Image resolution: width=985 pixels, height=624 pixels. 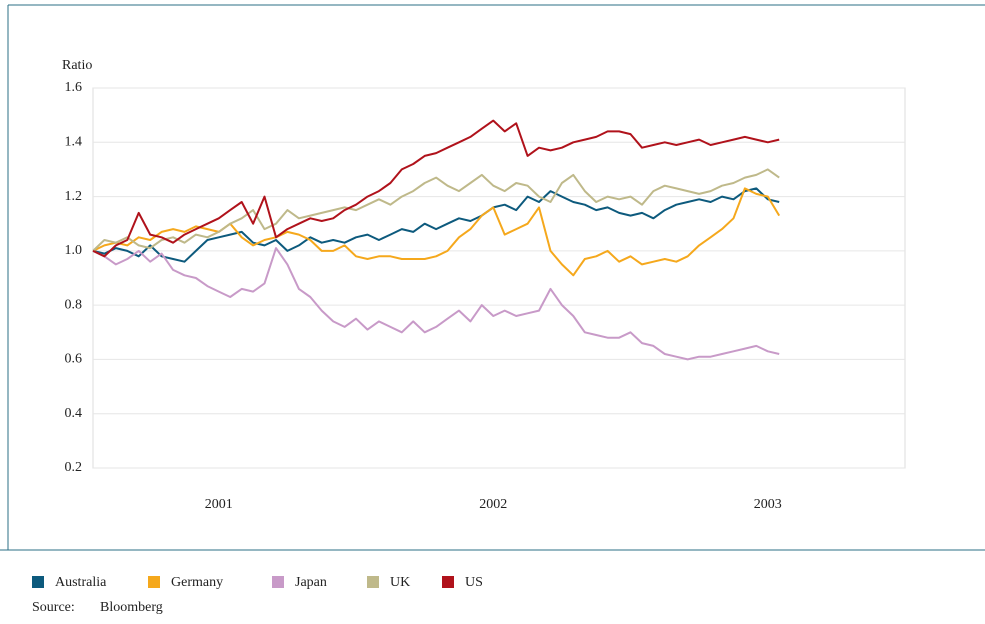 I want to click on y-tick-label: 1.0, so click(x=74, y=250).